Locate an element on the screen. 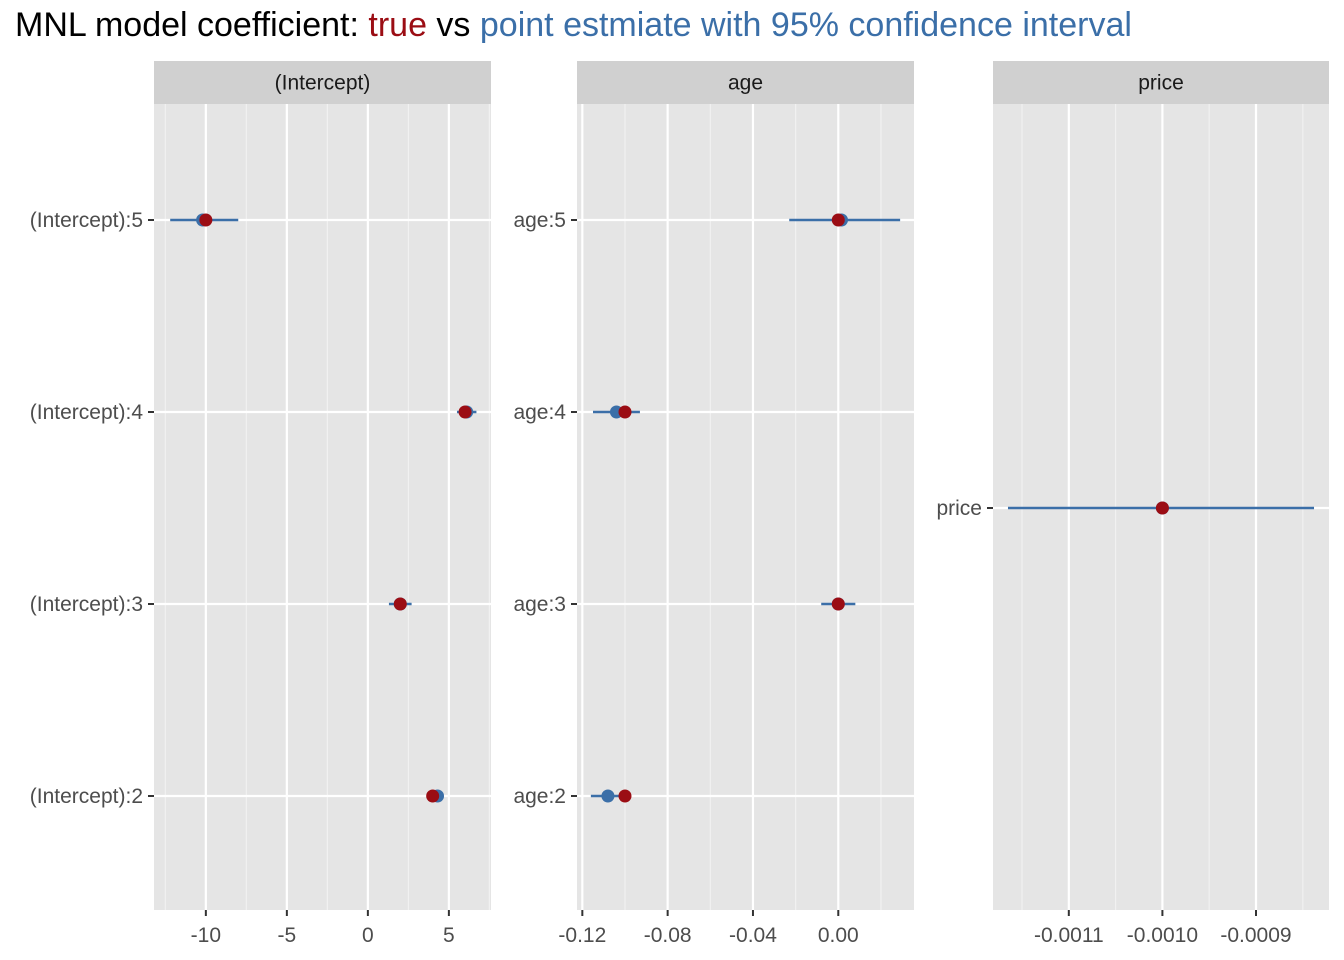 The image size is (1344, 960). title-true-label: true is located at coordinates (397, 25).